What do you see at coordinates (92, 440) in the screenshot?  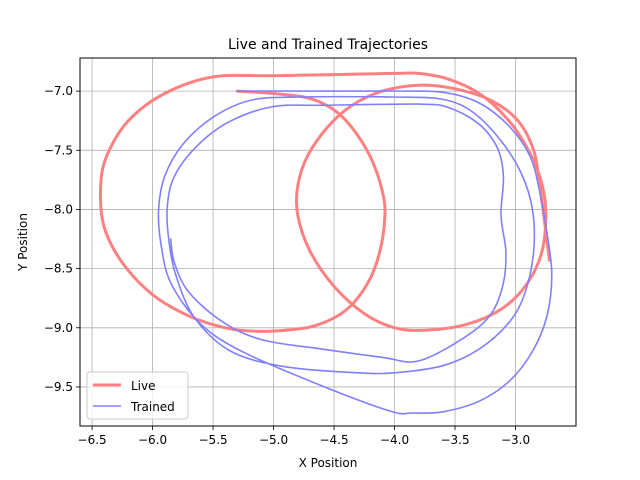 I see `x-tick-label: −6.5` at bounding box center [92, 440].